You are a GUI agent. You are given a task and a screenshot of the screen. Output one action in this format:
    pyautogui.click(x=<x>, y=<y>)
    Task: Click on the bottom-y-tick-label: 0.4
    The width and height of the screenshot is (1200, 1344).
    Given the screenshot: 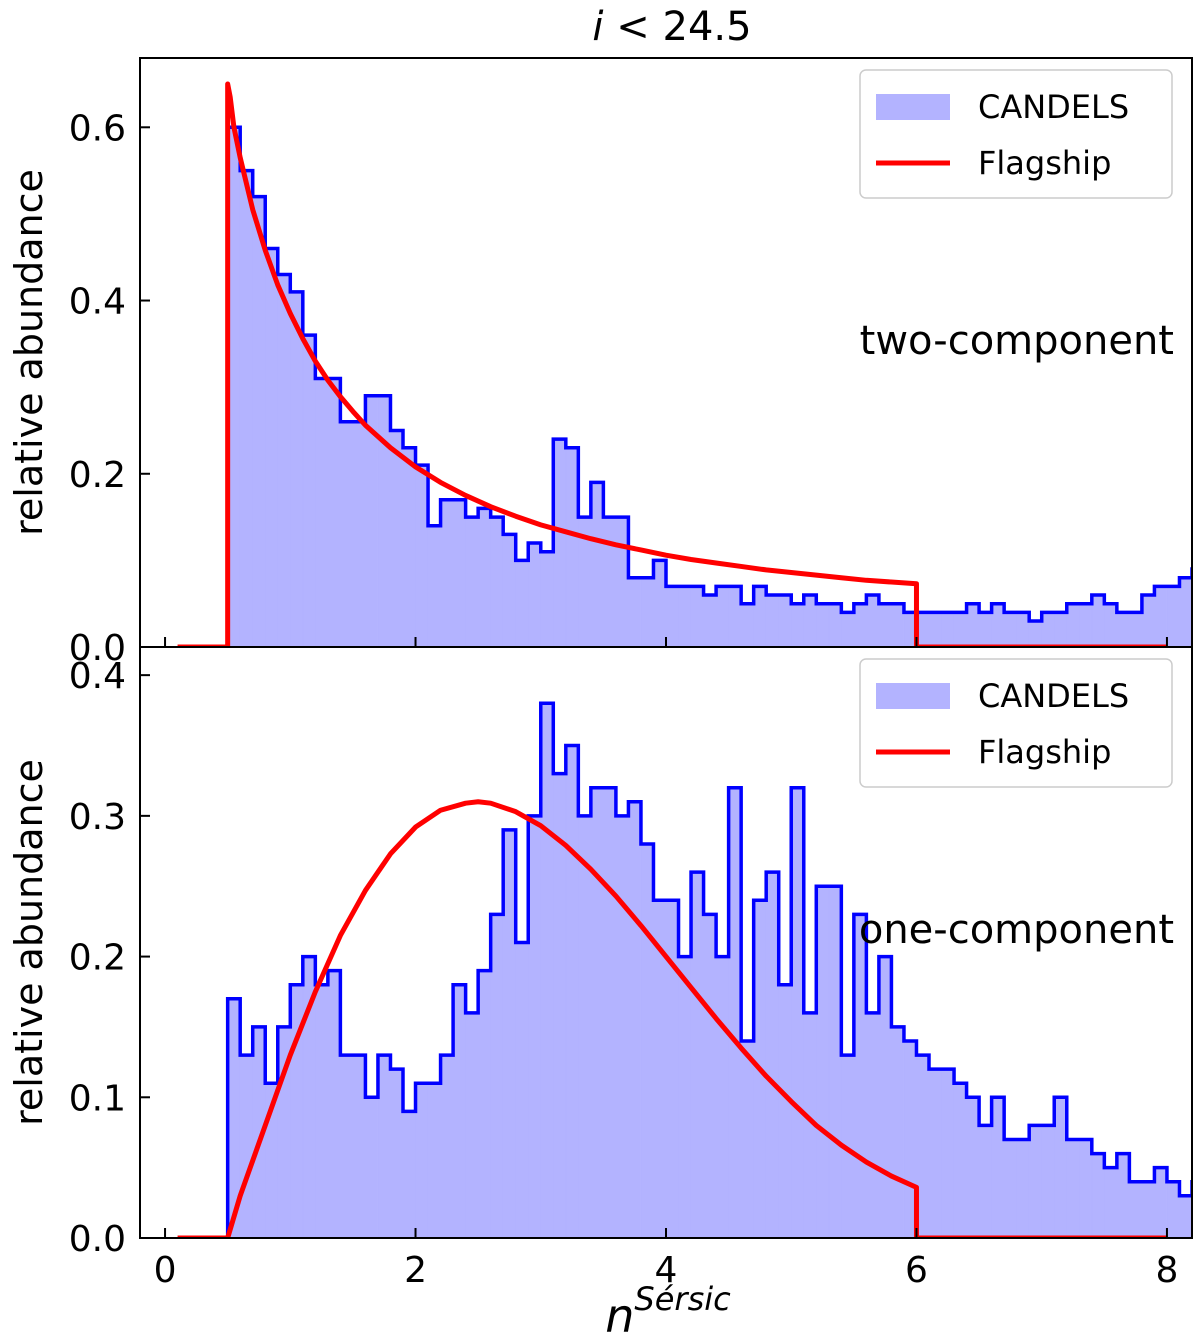 What is the action you would take?
    pyautogui.click(x=97, y=676)
    